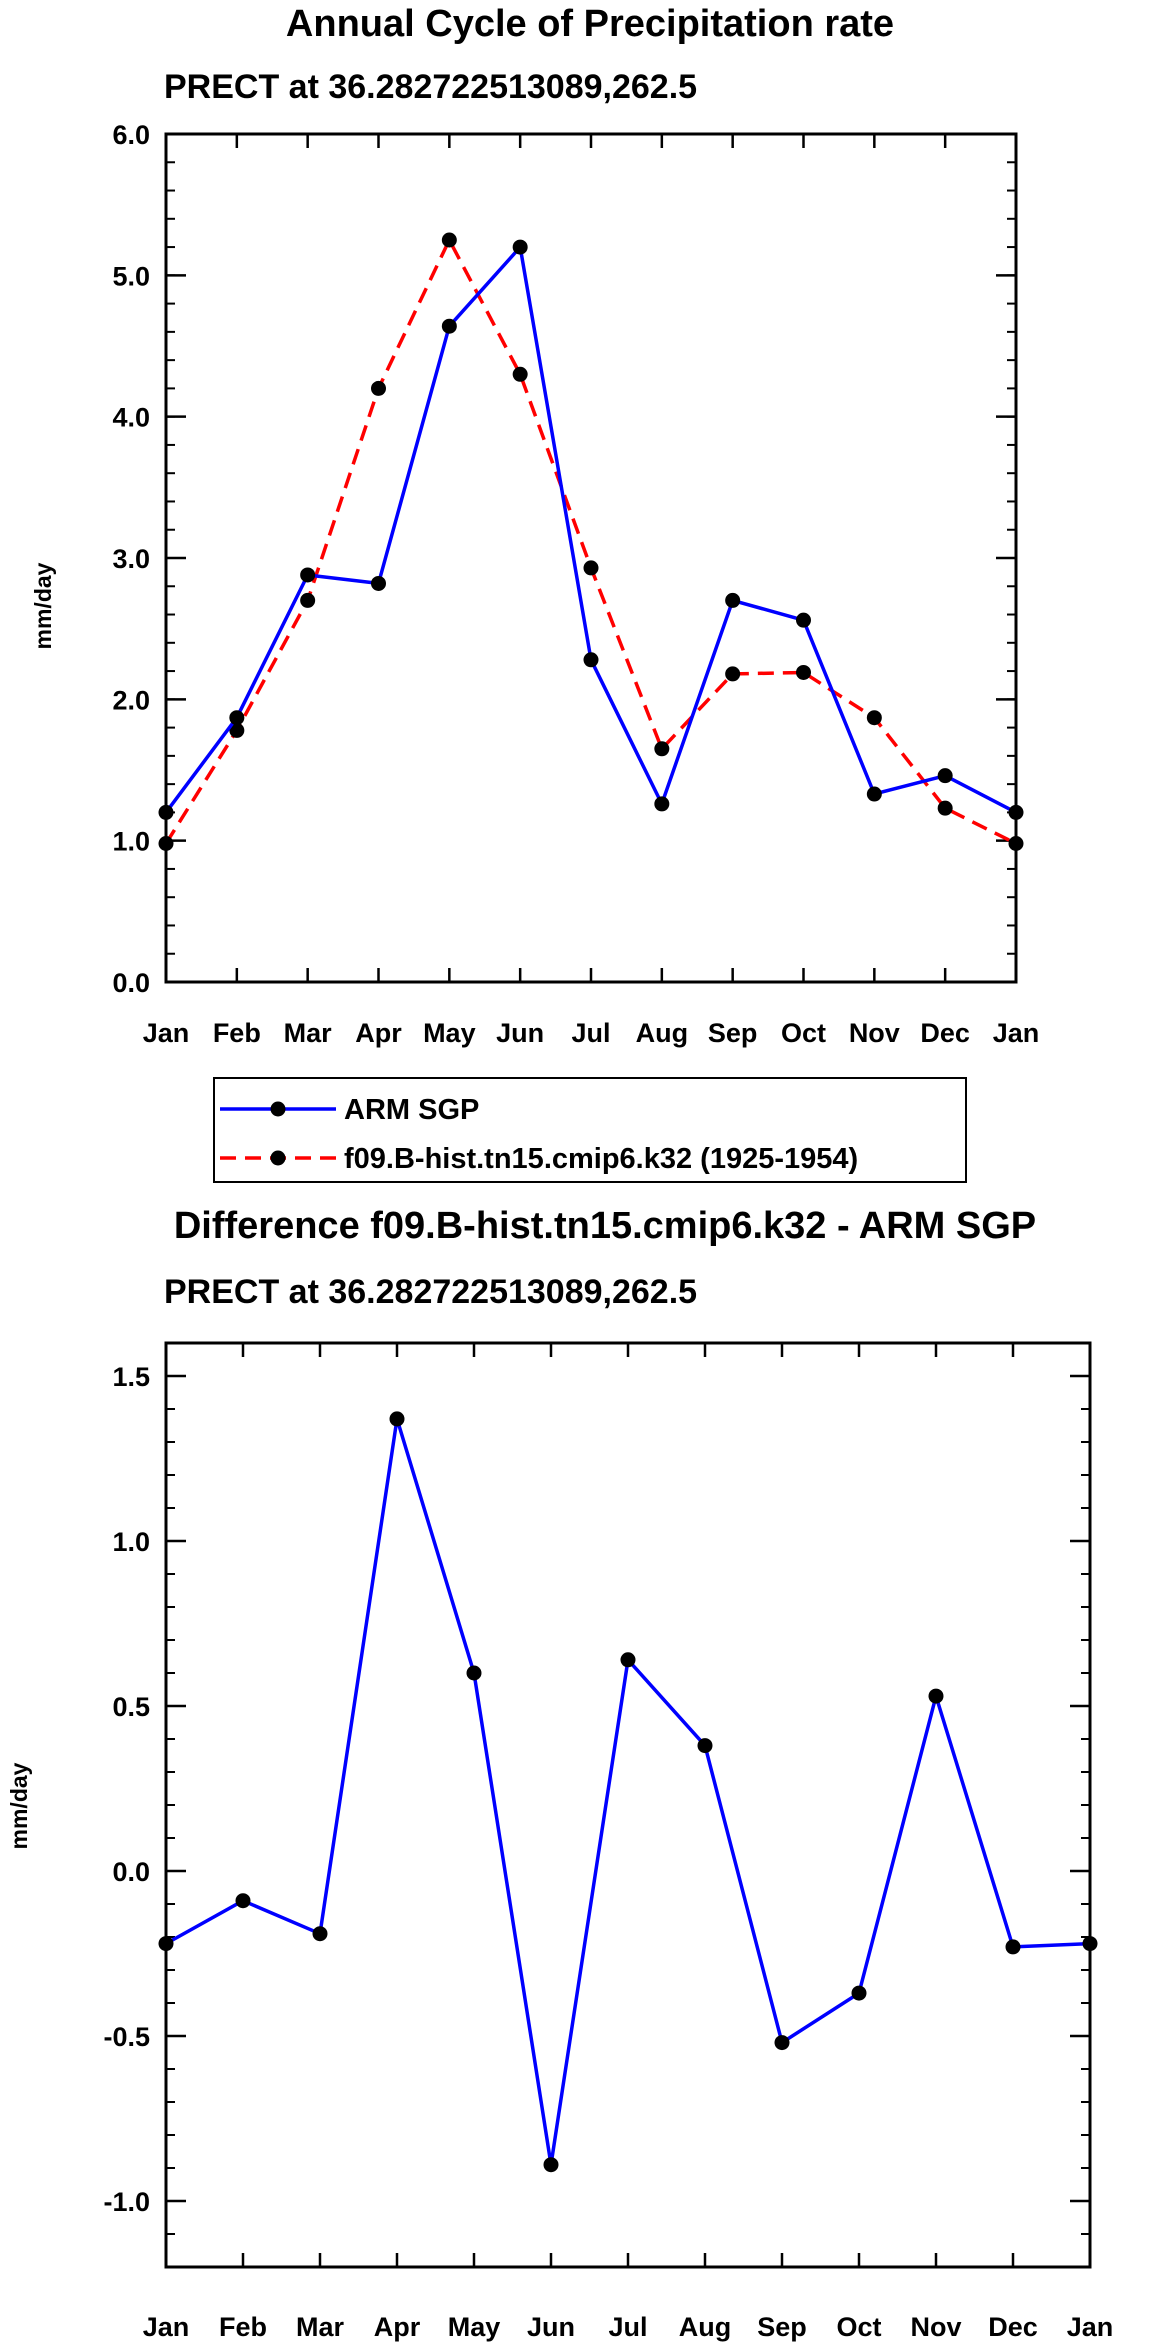 The width and height of the screenshot is (1158, 2350). What do you see at coordinates (131, 276) in the screenshot?
I see `y-tick-label: 5.0` at bounding box center [131, 276].